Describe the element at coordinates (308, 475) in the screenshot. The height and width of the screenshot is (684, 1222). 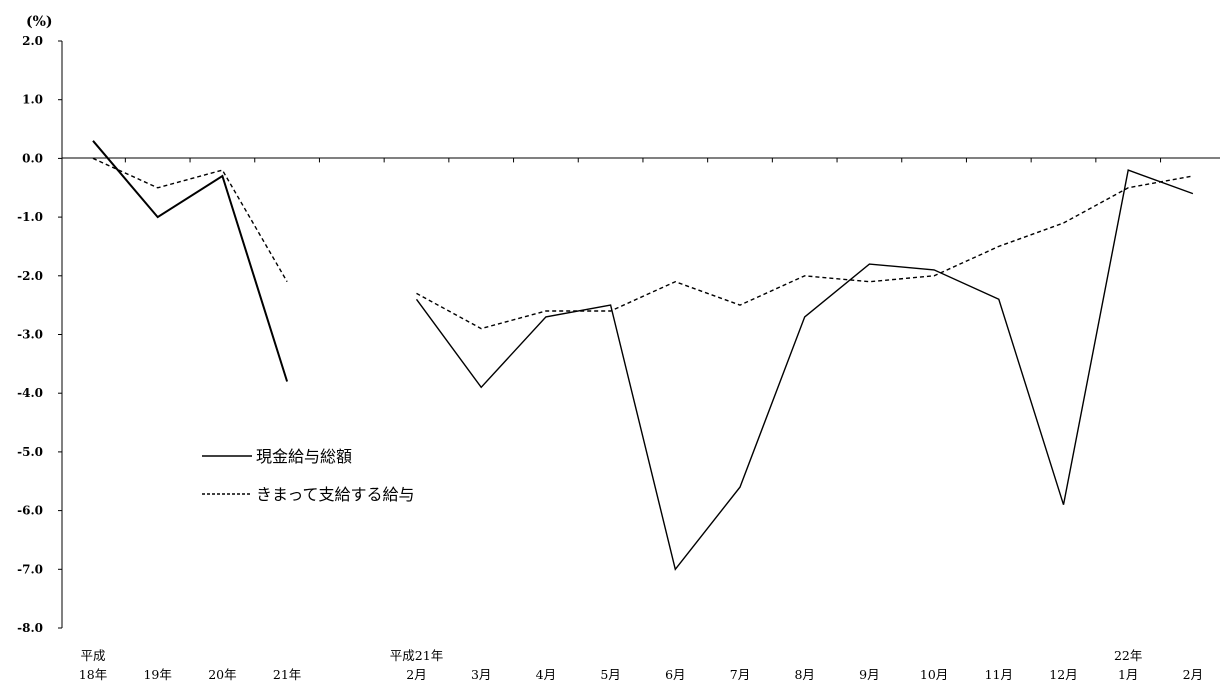
I see `legend: 現金給与総額 きまって支給する給与` at that location.